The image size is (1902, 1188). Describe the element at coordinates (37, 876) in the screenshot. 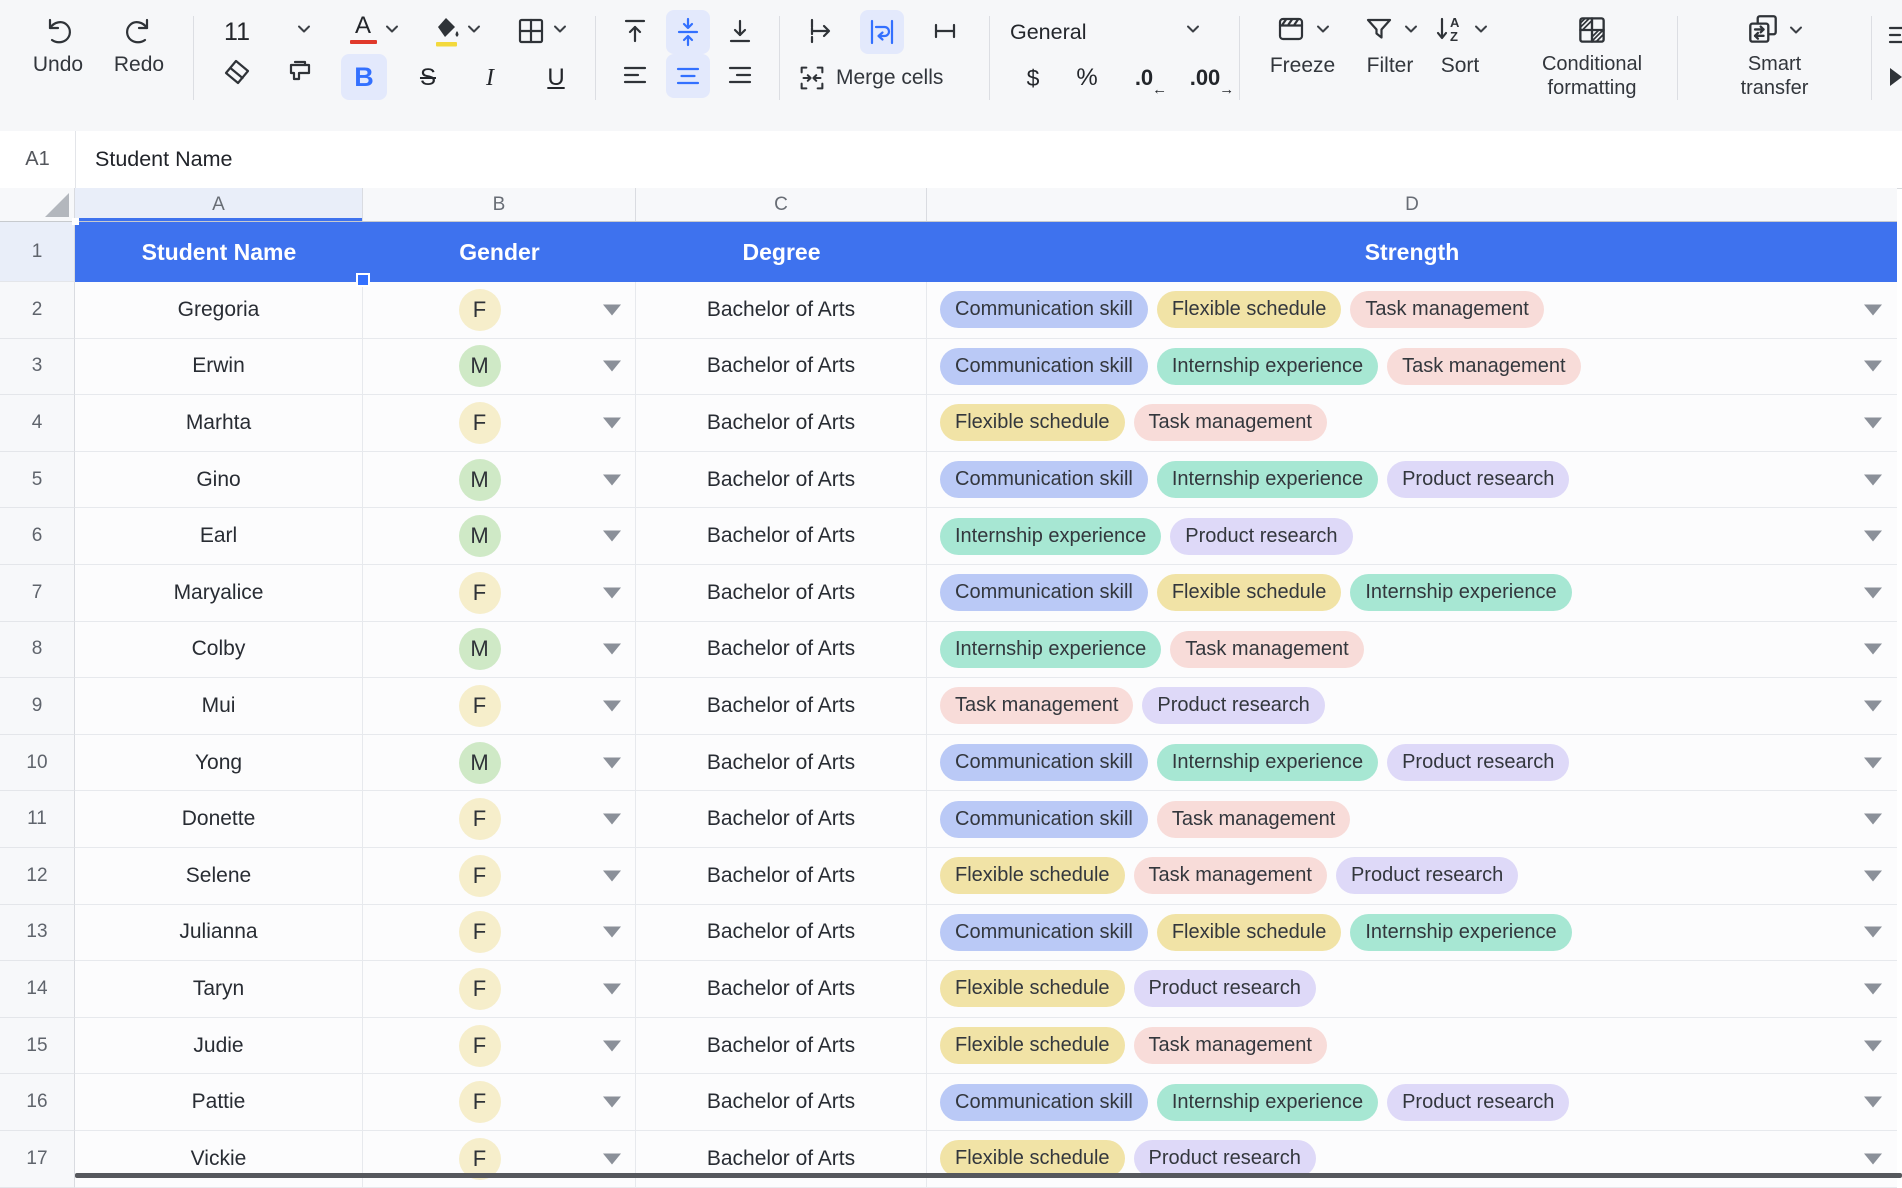

I see `row-number-12: 12` at that location.